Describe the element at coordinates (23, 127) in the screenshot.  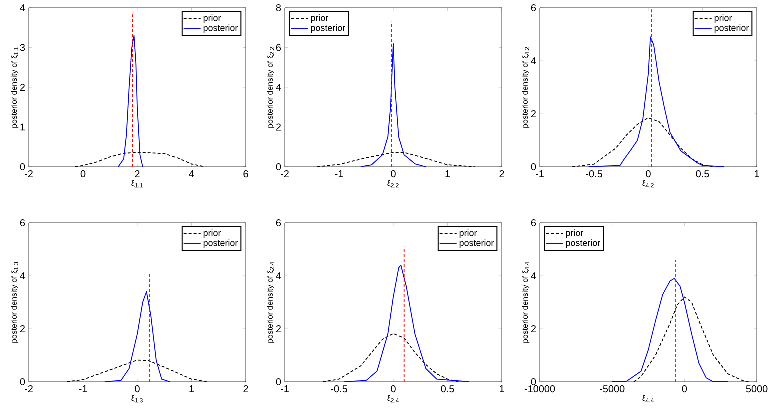
I see `y-tick-label: 1` at that location.